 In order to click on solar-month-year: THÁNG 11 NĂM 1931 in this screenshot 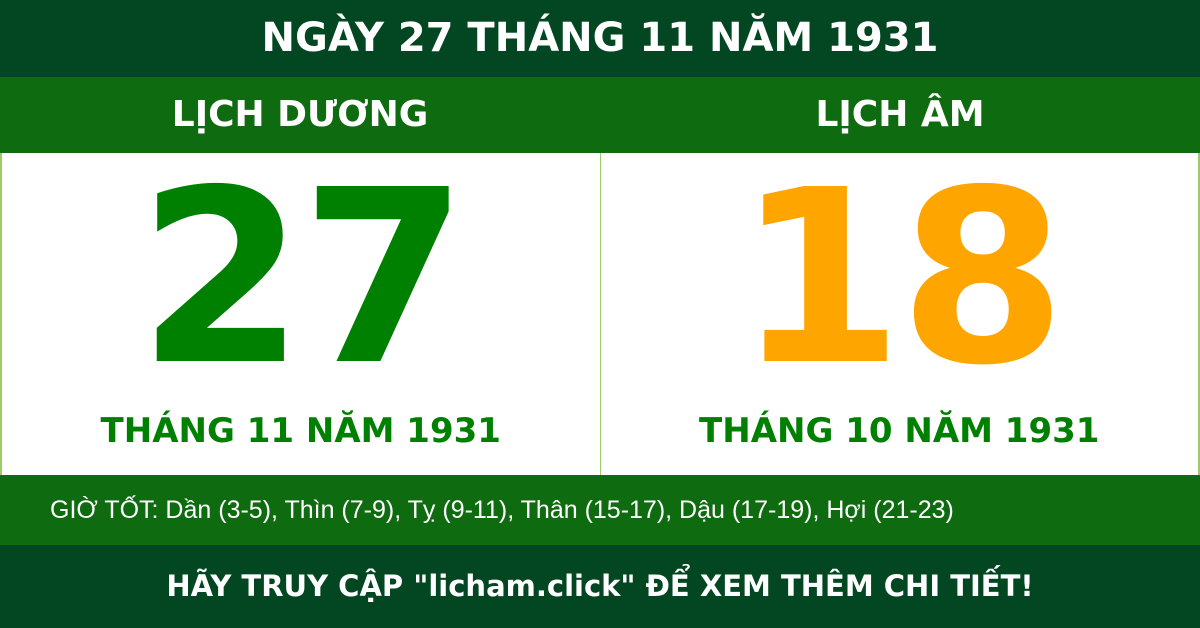, I will do `click(300, 431)`.